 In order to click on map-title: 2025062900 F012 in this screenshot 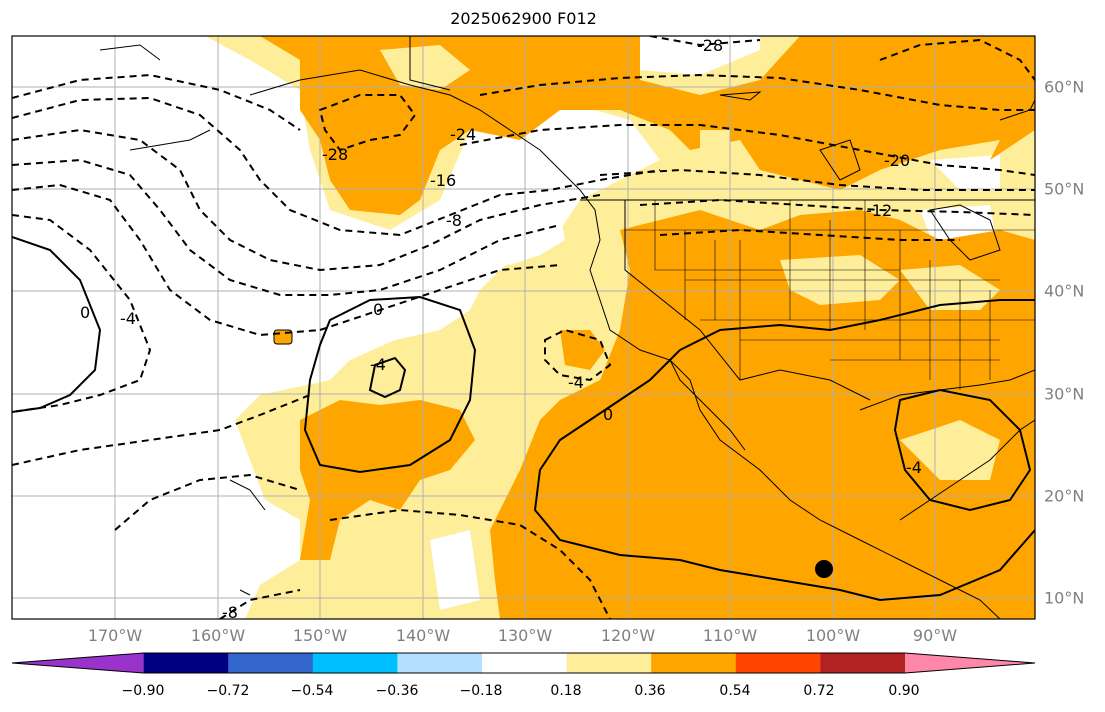, I will do `click(523, 18)`.